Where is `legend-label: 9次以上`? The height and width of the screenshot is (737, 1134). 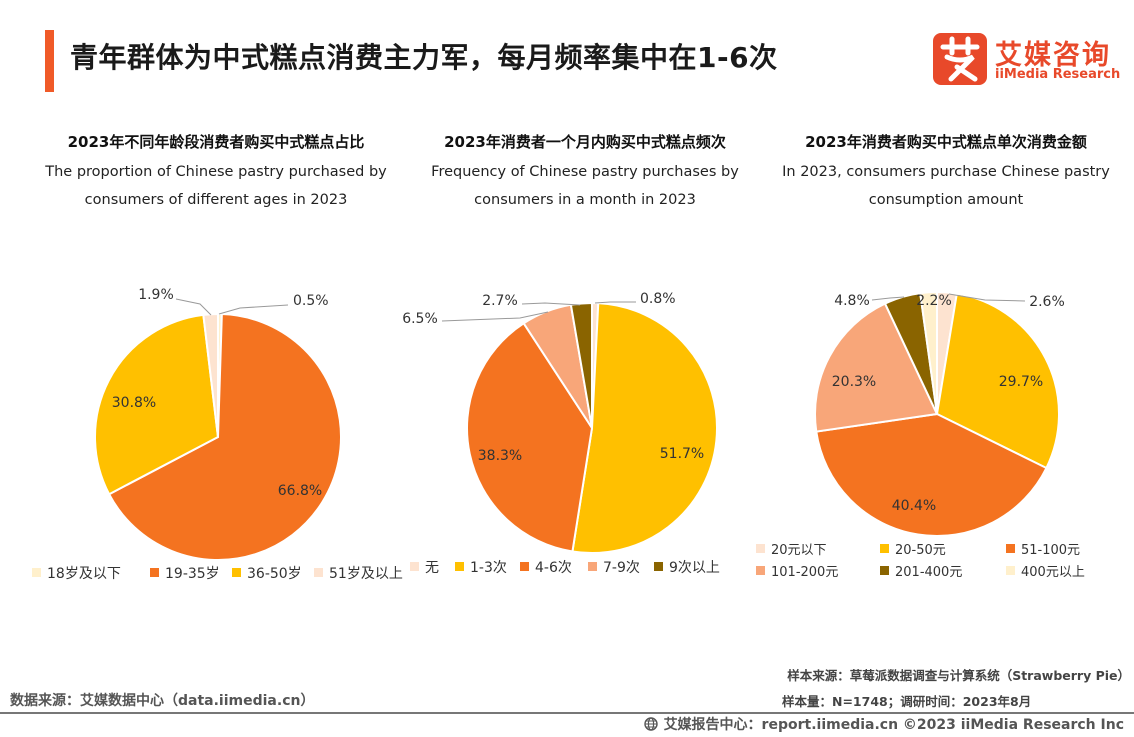 legend-label: 9次以上 is located at coordinates (694, 568).